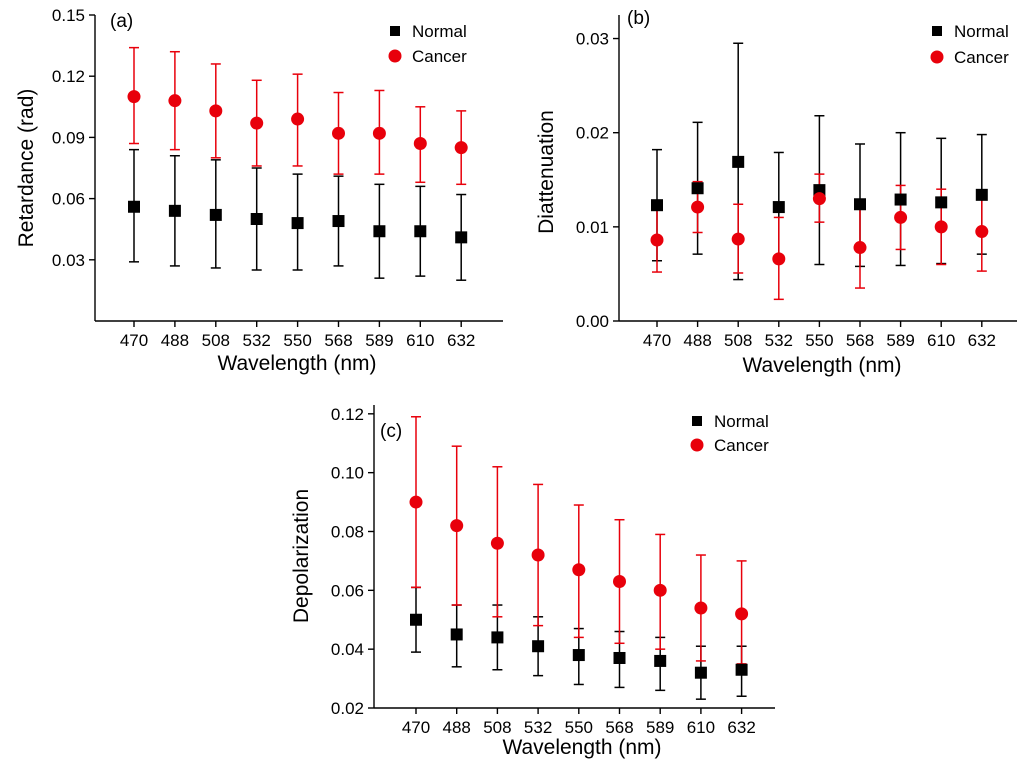  What do you see at coordinates (301, 556) in the screenshot?
I see `y-axis-title: Depolarization` at bounding box center [301, 556].